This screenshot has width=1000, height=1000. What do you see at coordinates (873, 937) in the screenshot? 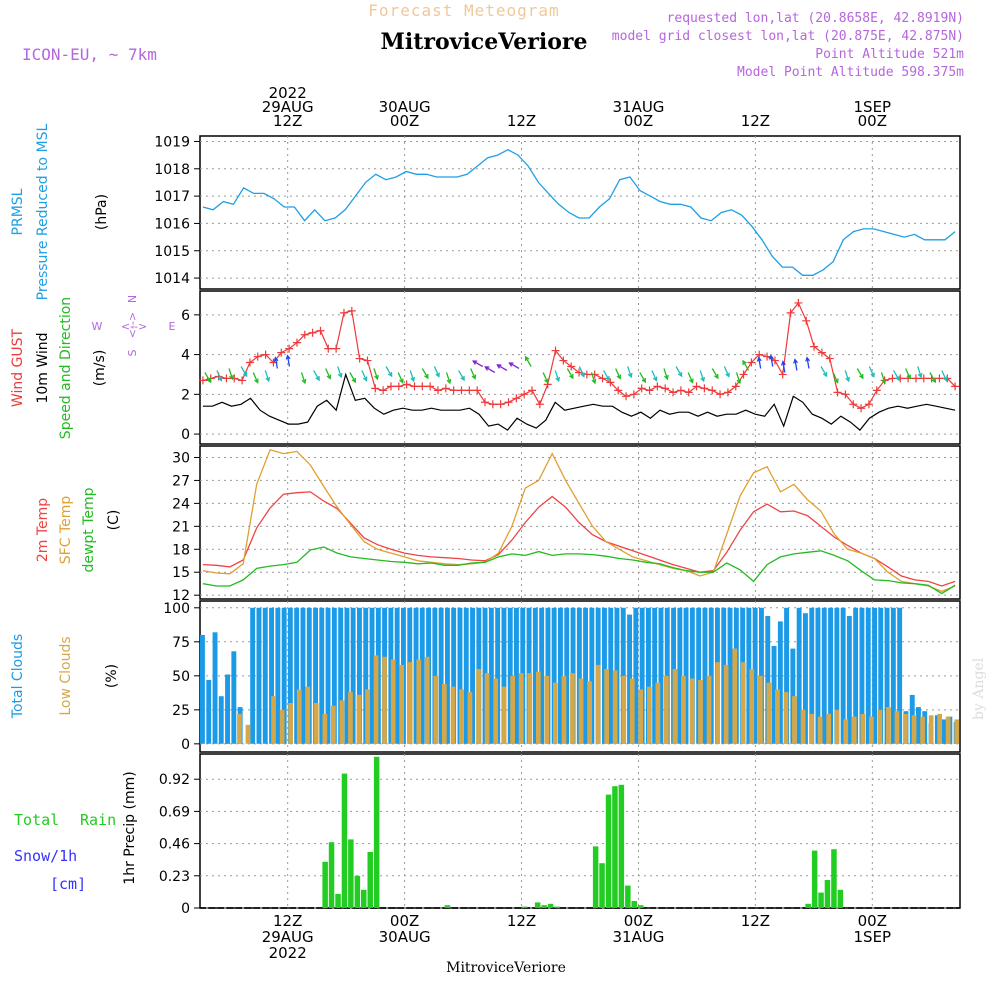
I see `bottom-time-label: 1SEP` at bounding box center [873, 937].